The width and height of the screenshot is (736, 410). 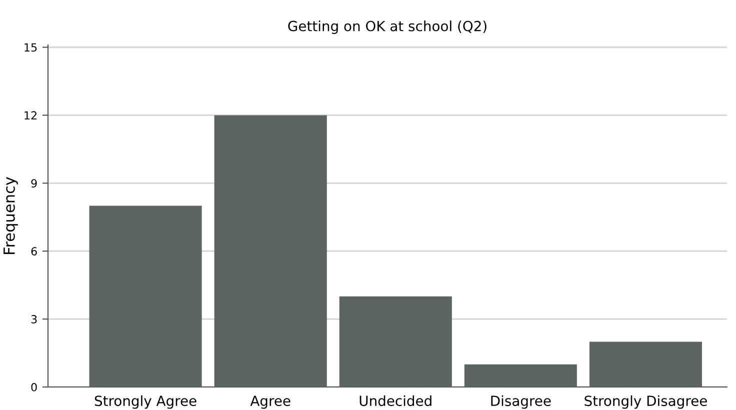 I want to click on y-tick-label: 6, so click(x=34, y=251).